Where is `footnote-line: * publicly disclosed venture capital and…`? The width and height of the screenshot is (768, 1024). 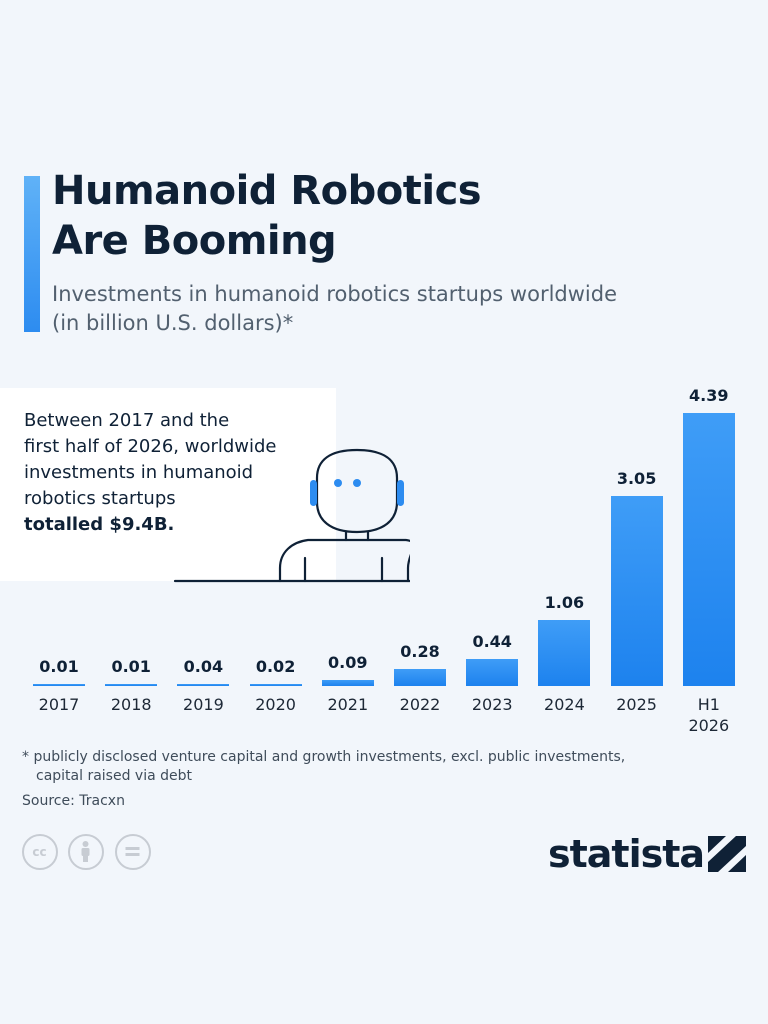
footnote-line: * publicly disclosed venture capital and… is located at coordinates (324, 757).